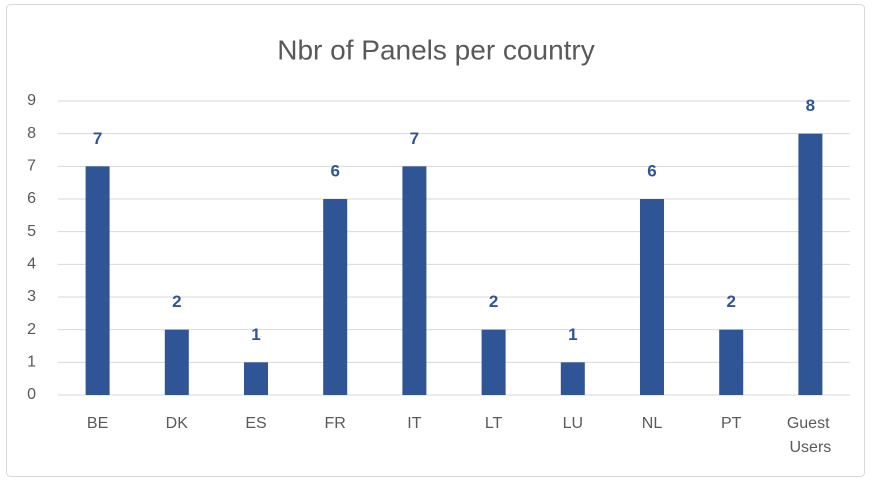  I want to click on x-tick-label: ES, so click(255, 423).